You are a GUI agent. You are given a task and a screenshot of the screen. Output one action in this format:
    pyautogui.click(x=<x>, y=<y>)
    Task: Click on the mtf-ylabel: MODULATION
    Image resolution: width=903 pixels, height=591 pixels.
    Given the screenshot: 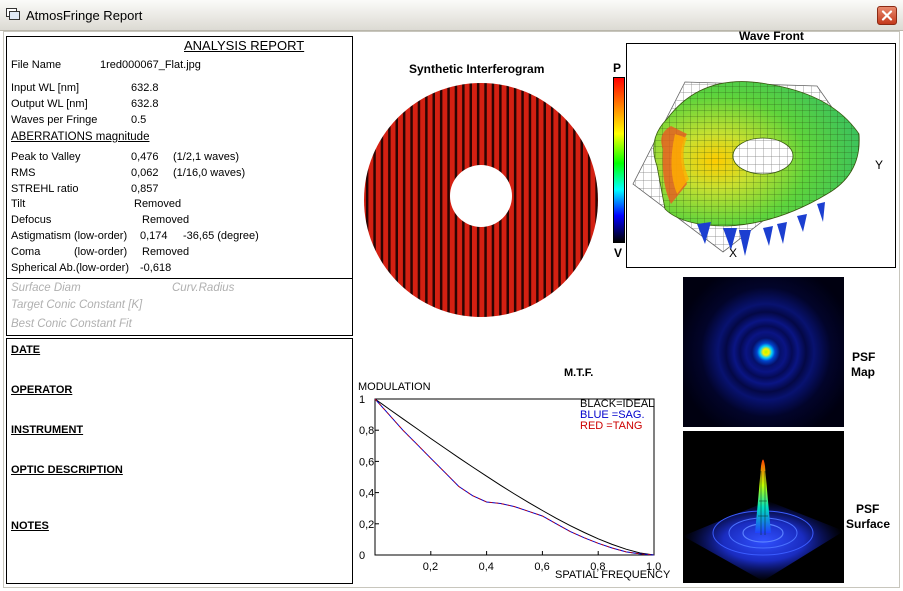 What is the action you would take?
    pyautogui.click(x=394, y=387)
    